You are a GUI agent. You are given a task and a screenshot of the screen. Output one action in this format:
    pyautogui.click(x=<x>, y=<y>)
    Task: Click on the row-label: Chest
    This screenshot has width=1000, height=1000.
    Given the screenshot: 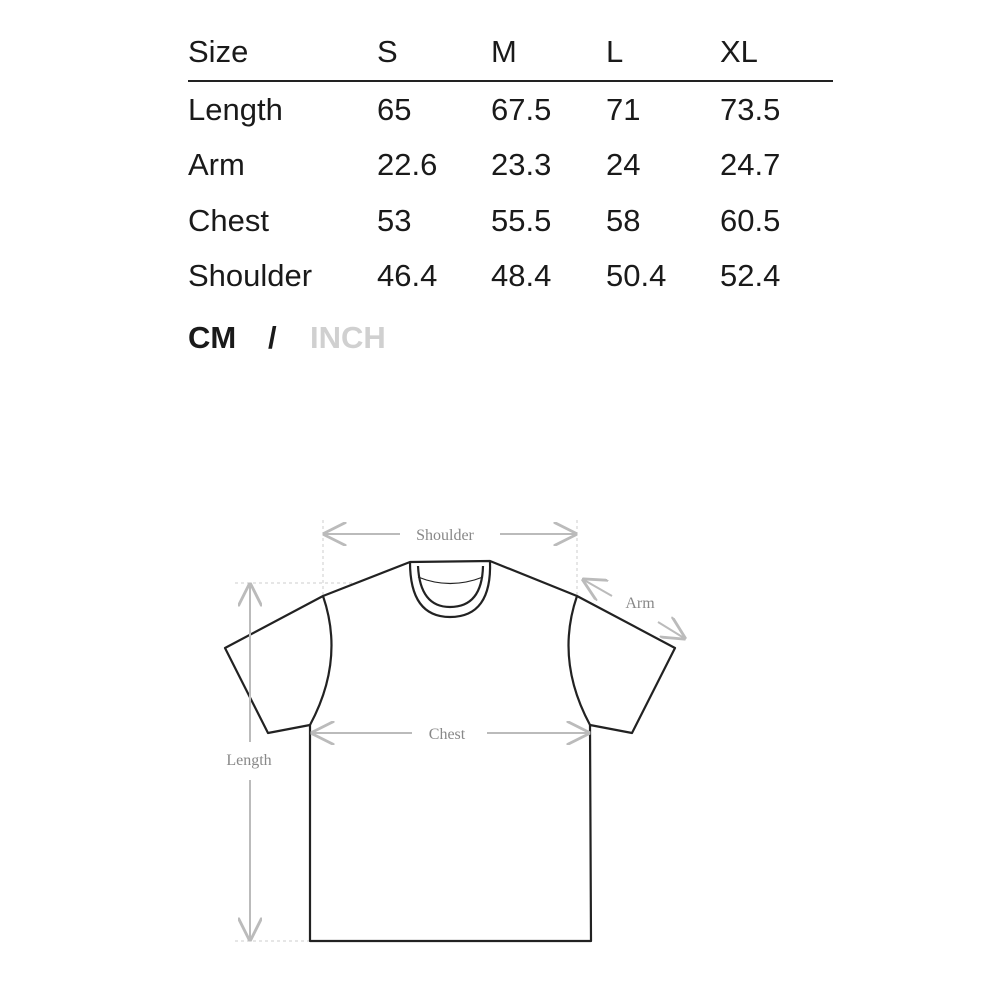 What is the action you would take?
    pyautogui.click(x=228, y=220)
    